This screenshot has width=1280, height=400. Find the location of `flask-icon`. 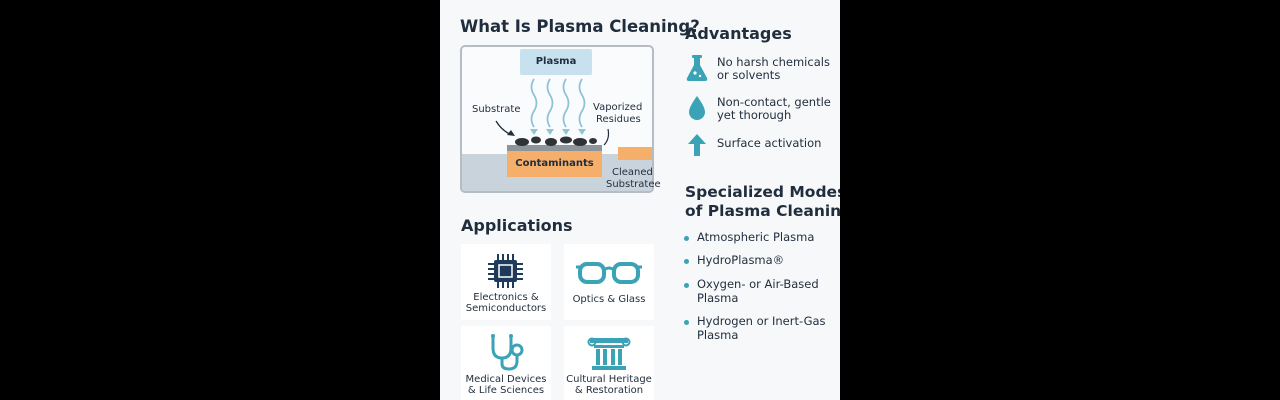

flask-icon is located at coordinates (697, 68).